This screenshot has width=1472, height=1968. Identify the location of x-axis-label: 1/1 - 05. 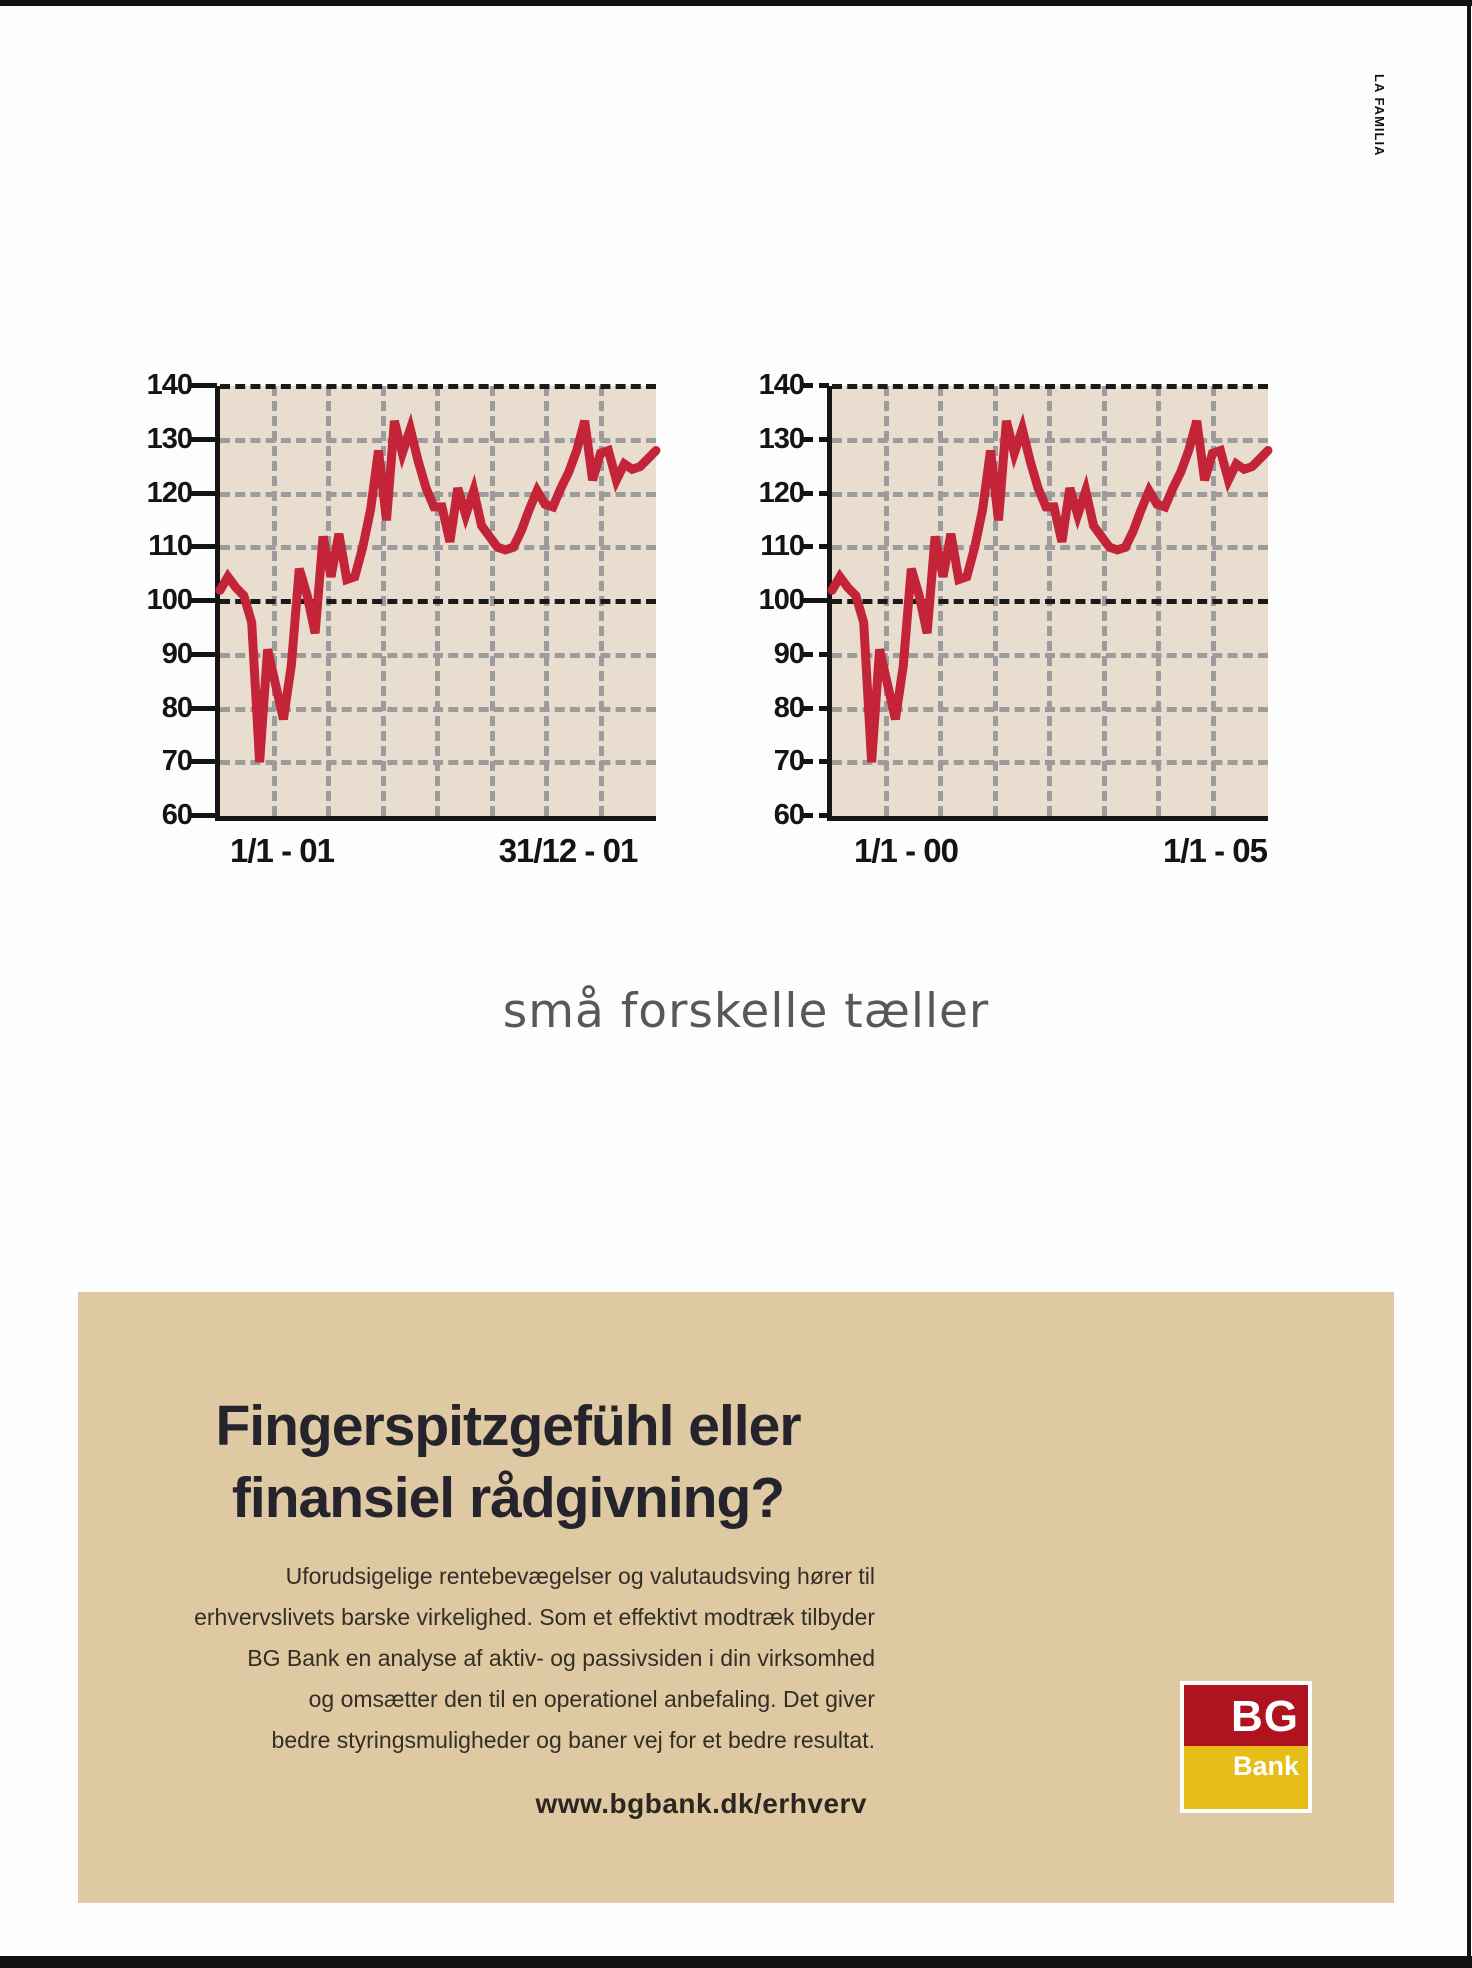
(1215, 850).